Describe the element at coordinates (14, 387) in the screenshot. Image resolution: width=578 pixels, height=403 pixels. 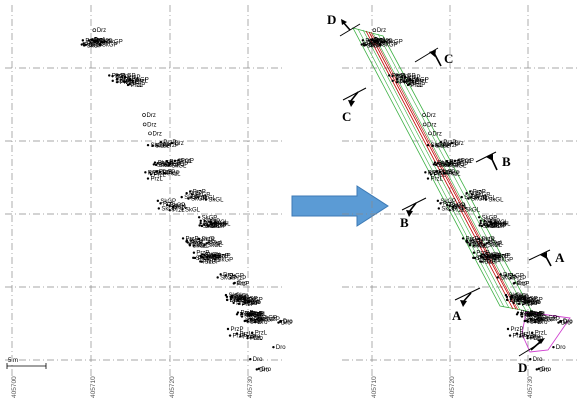
I see `left-tick-405700: 405700` at that location.